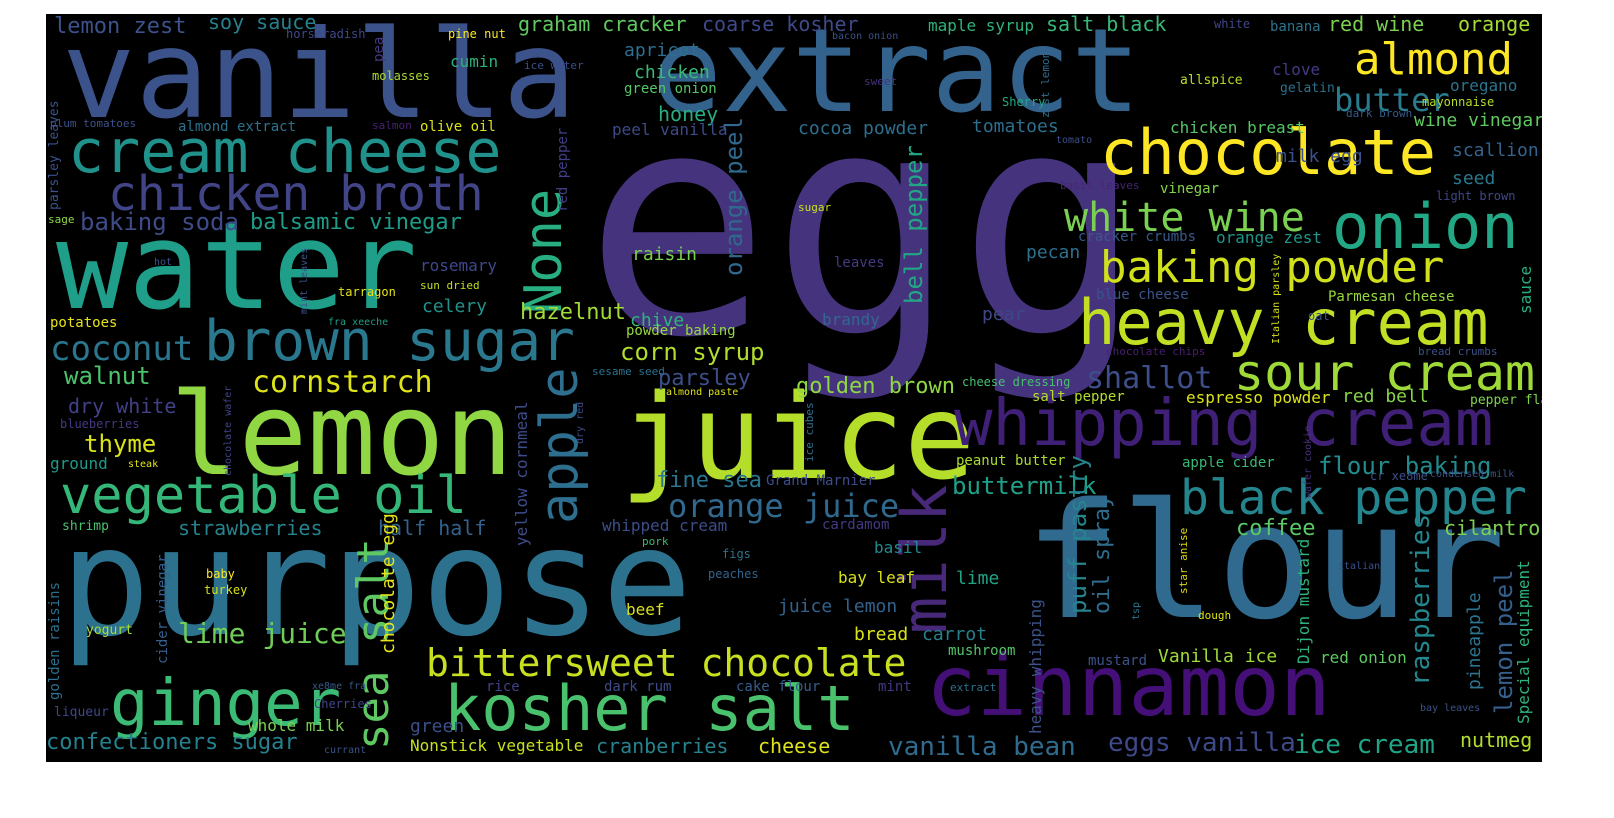 This screenshot has width=1614, height=818. Describe the element at coordinates (1228, 463) in the screenshot. I see `word-apple-cider: apple cider` at that location.